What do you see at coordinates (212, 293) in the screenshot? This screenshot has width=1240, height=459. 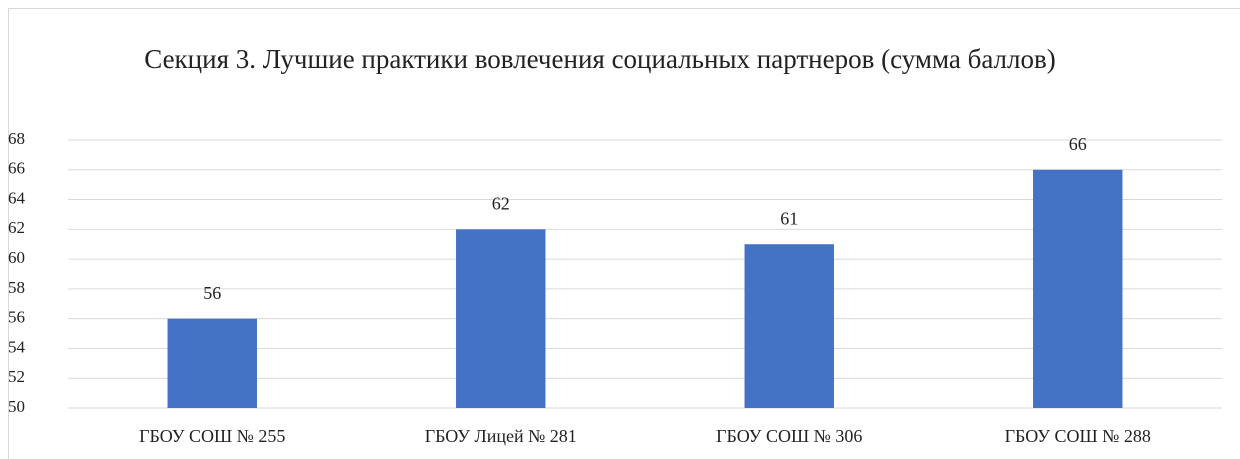 I see `data-label: 56` at bounding box center [212, 293].